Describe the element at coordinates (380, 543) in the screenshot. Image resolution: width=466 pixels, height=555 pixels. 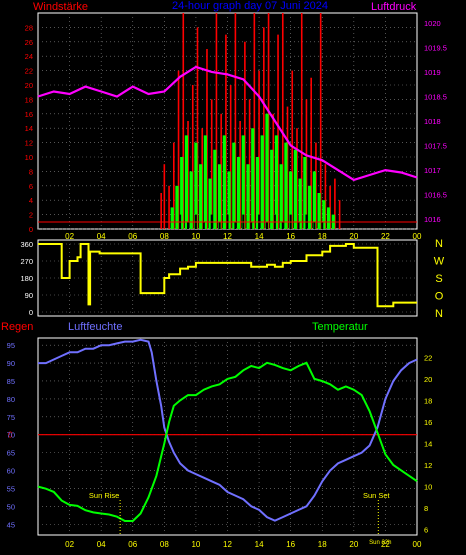
I see `sun-time-label: Sun 22h` at that location.